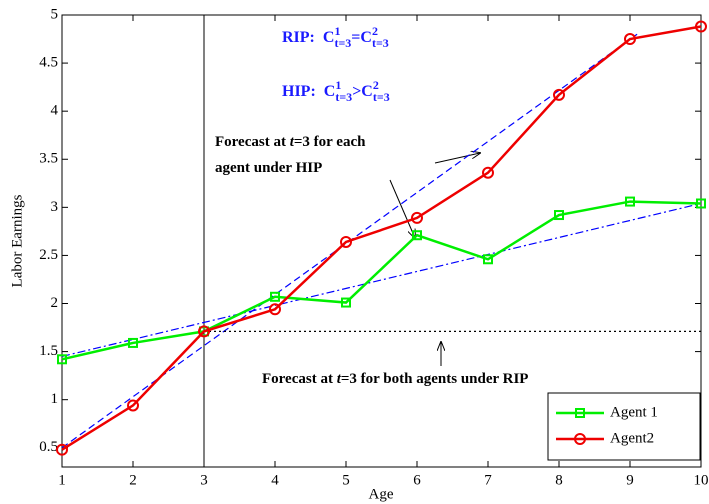 The image size is (709, 504). What do you see at coordinates (417, 480) in the screenshot?
I see `x-tick-label: 6` at bounding box center [417, 480].